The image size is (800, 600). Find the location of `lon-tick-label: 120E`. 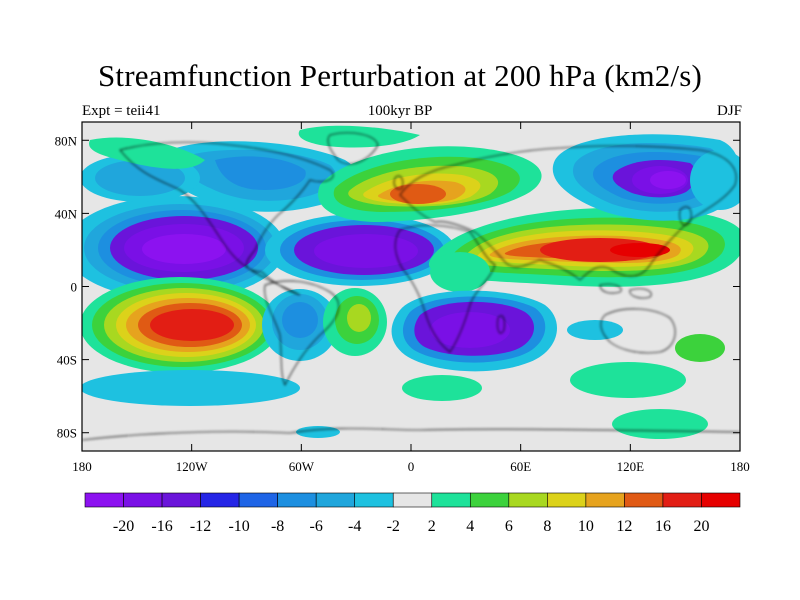

lon-tick-label: 120E is located at coordinates (631, 466).